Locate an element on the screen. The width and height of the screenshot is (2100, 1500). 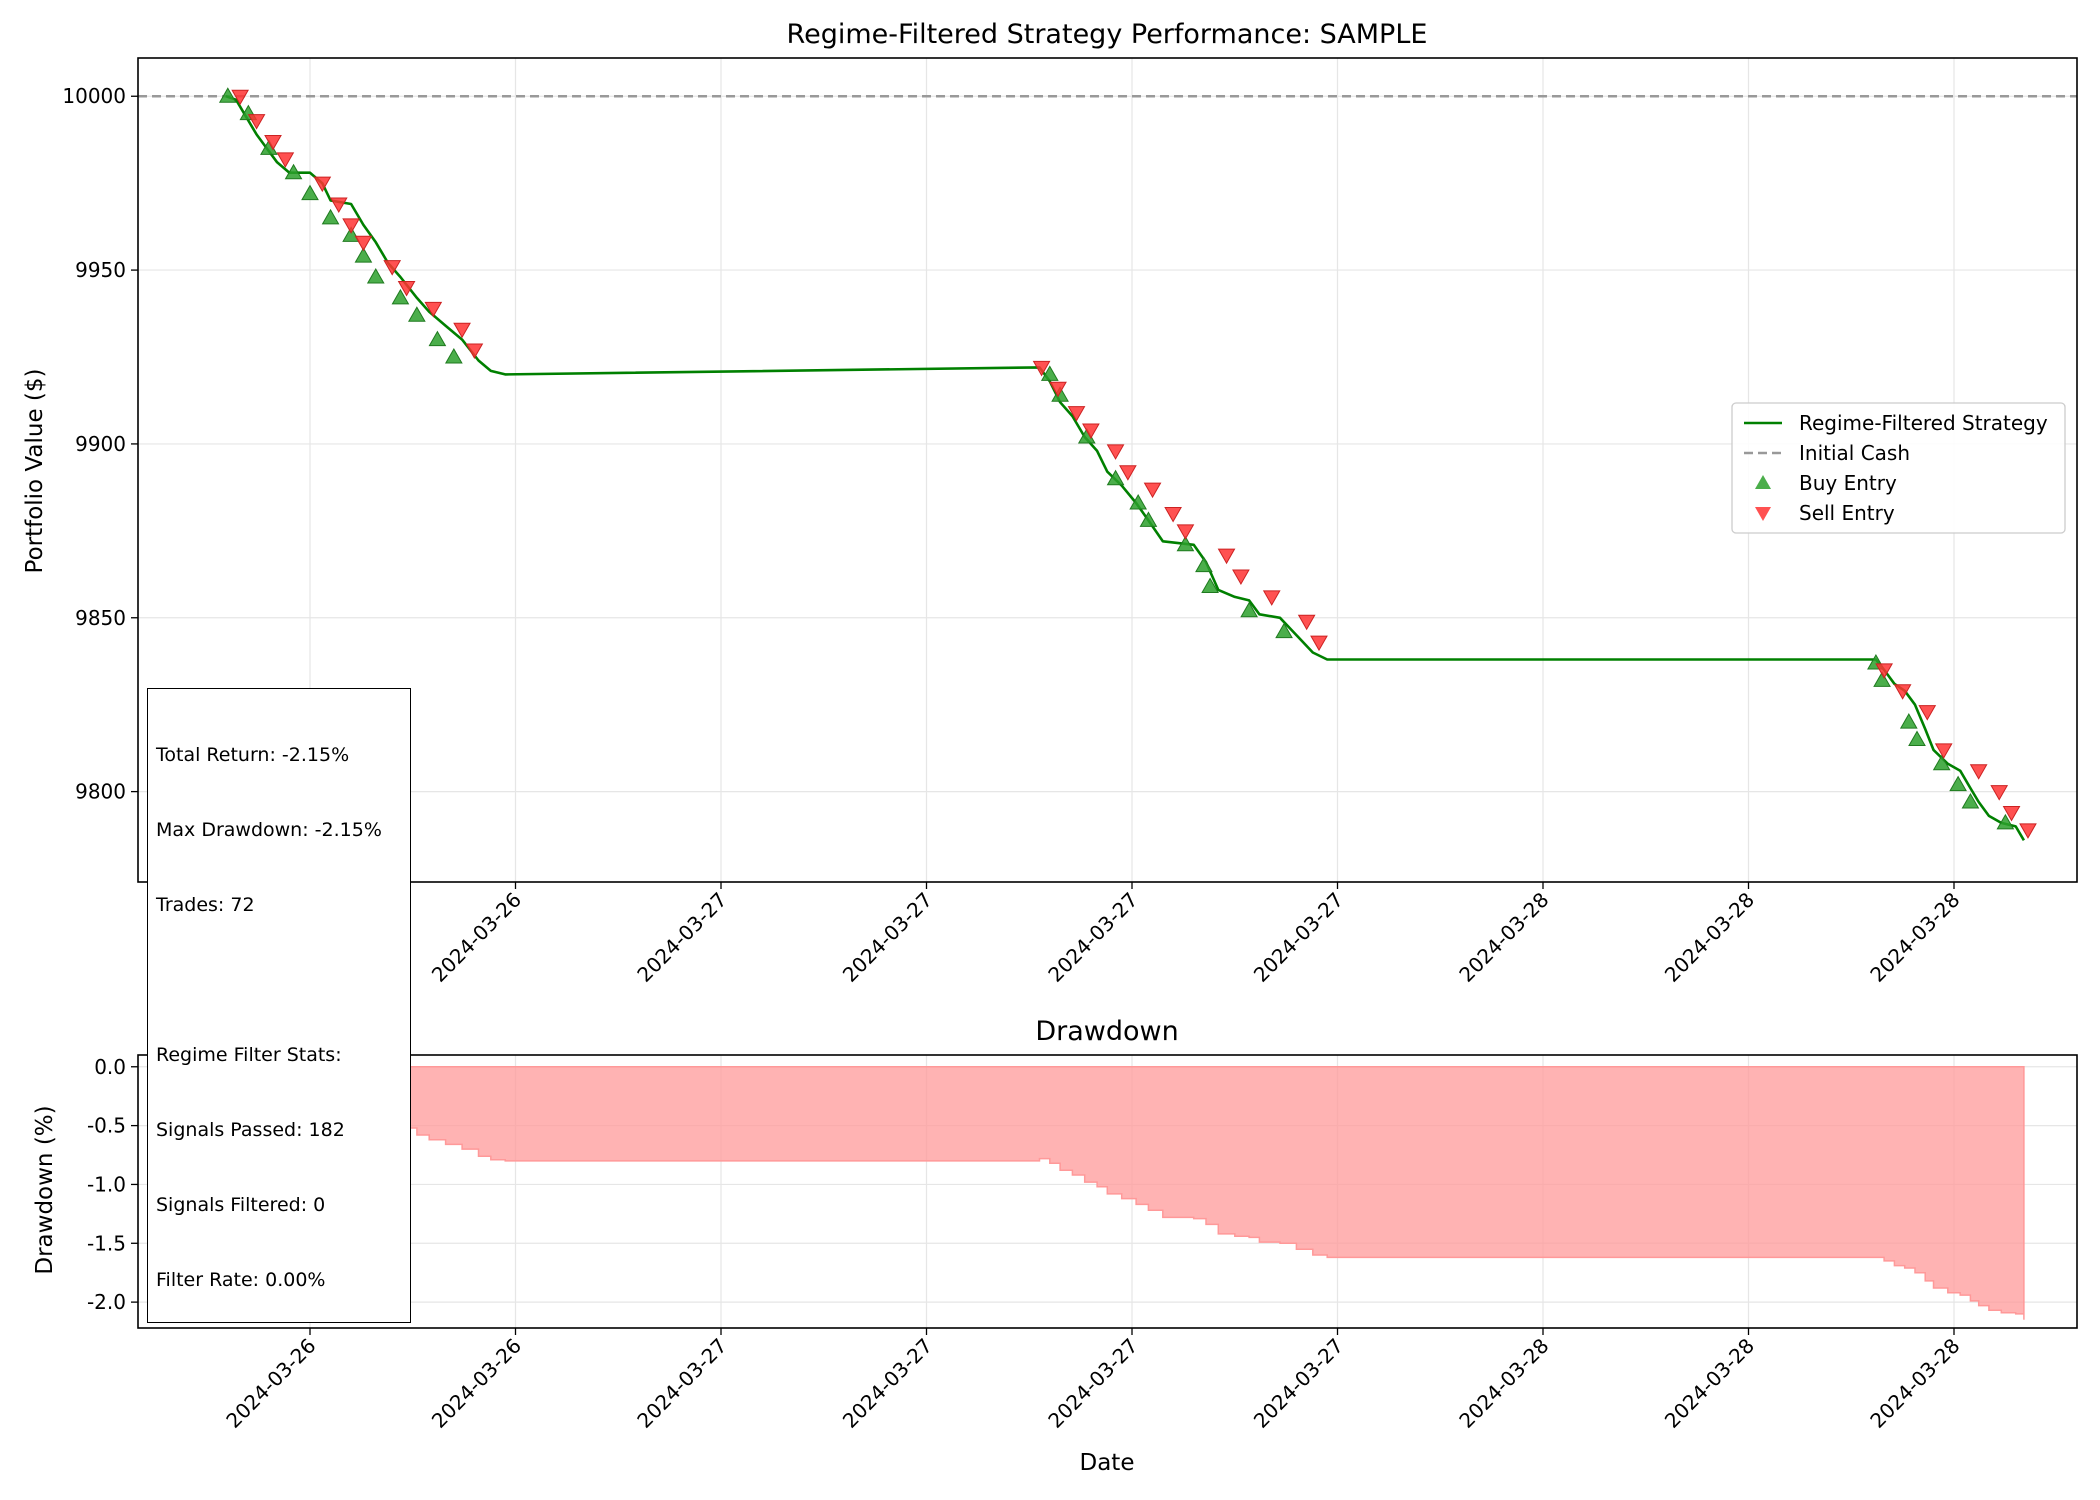
drawdown-y-ticks: 0.0 -0.5 -1.0 -1.5 -2.0 is located at coordinates (112, 1184).